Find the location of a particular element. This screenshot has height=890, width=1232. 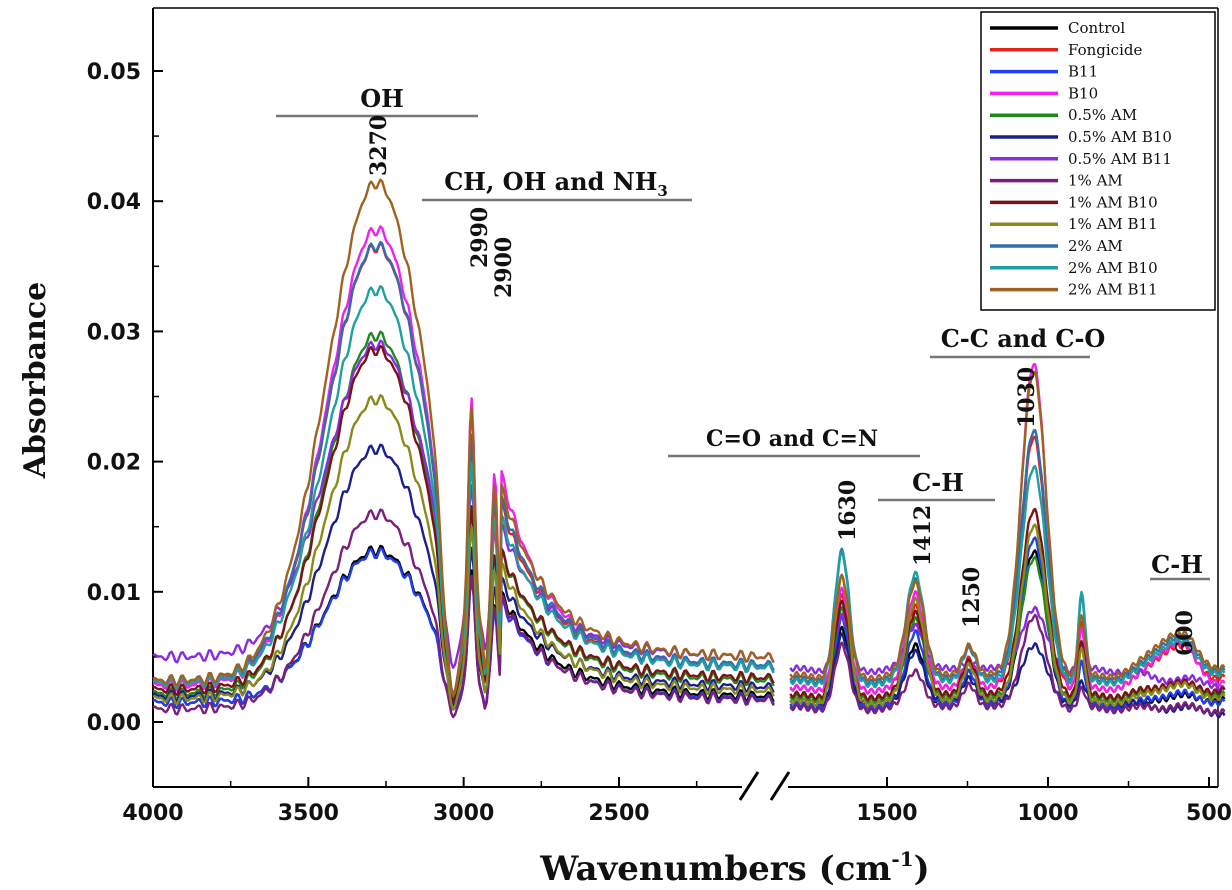

y-tick-label: 0.03 is located at coordinates (114, 332).